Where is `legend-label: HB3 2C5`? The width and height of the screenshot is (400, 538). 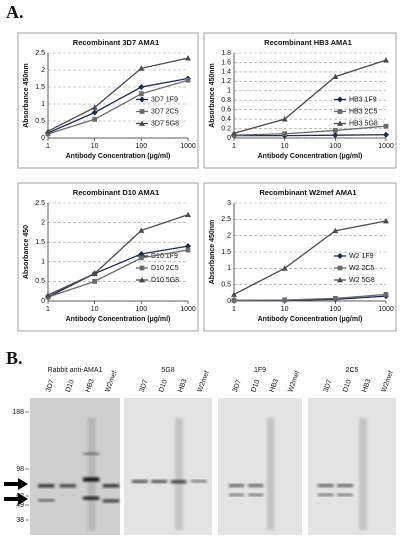
legend-label: HB3 2C5 is located at coordinates (363, 111).